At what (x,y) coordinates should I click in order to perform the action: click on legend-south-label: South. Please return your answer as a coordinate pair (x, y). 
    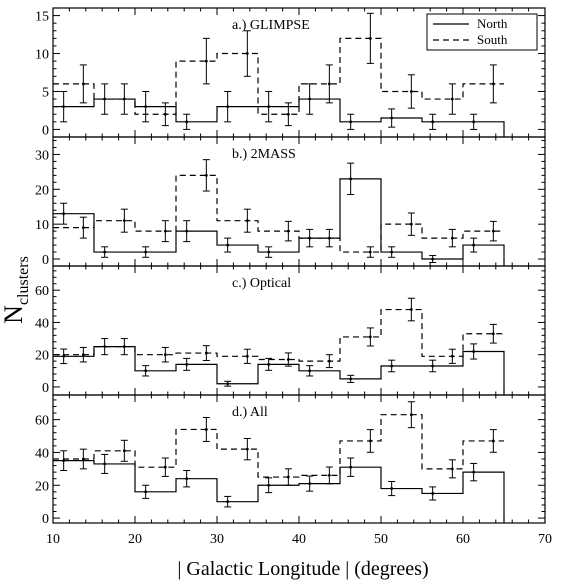
    Looking at the image, I should click on (492, 39).